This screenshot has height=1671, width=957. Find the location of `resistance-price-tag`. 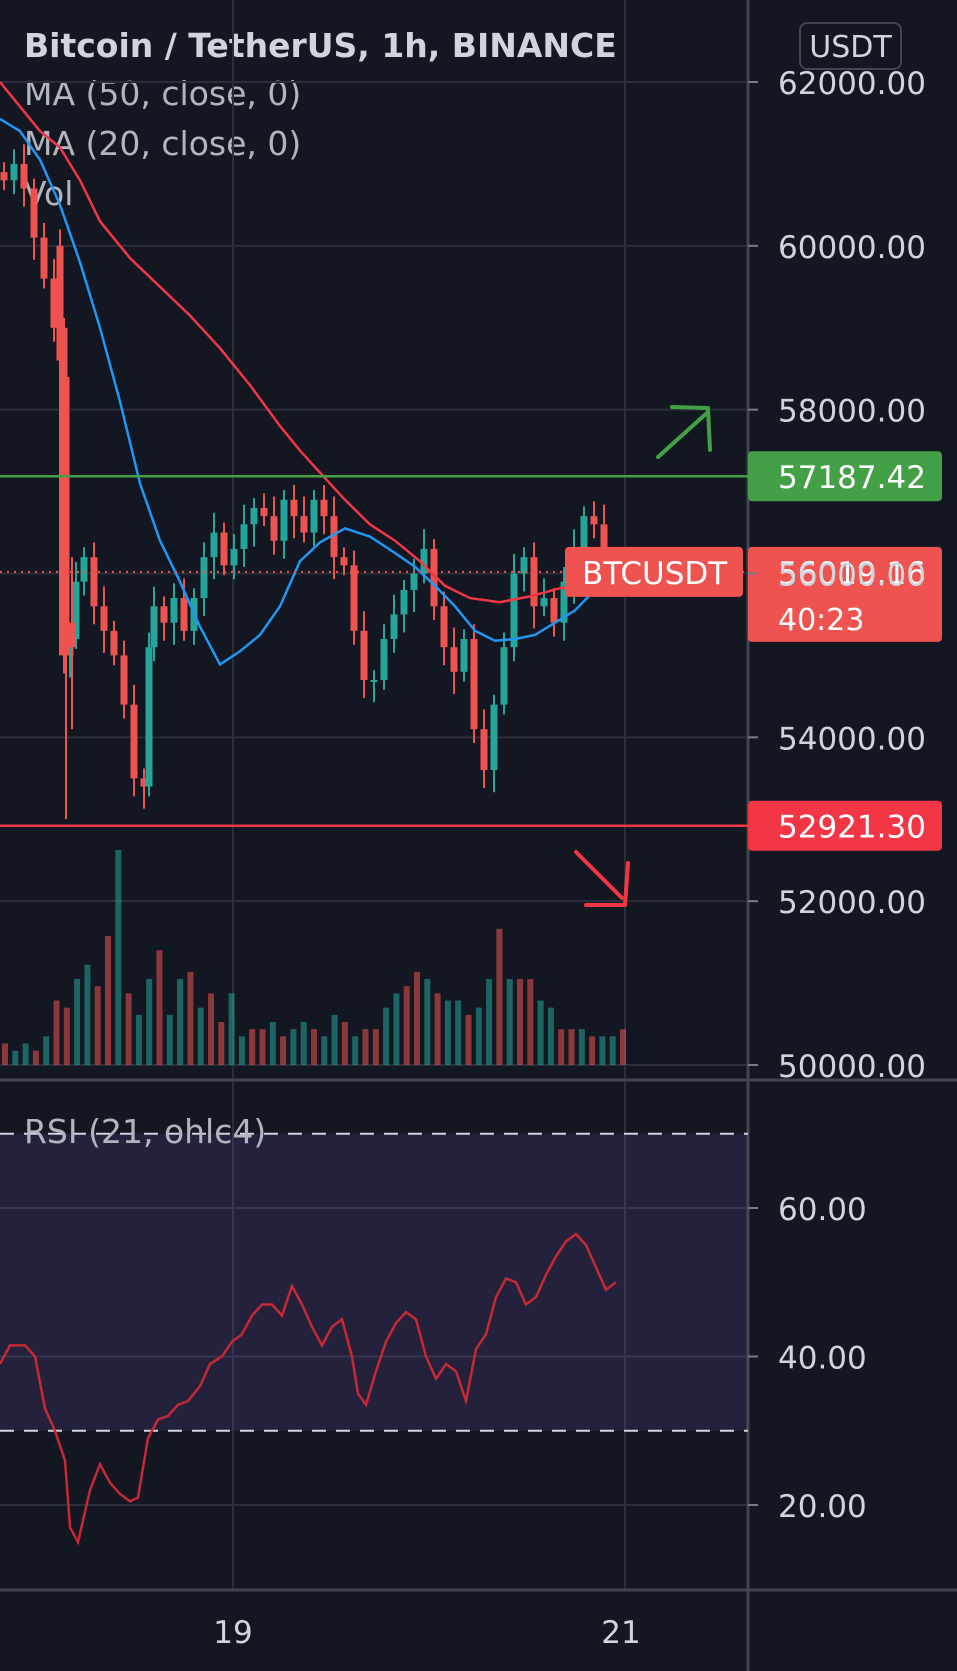

resistance-price-tag is located at coordinates (845, 476).